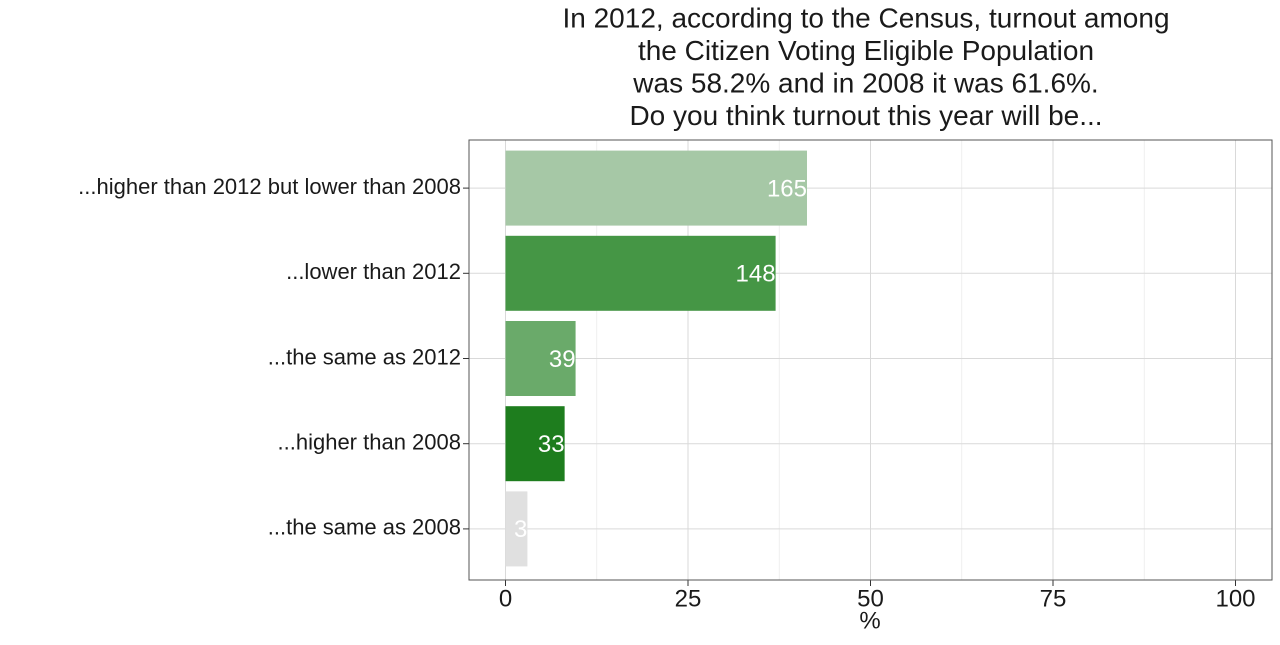  Describe the element at coordinates (505, 598) in the screenshot. I see `x-tick-label: 0` at that location.